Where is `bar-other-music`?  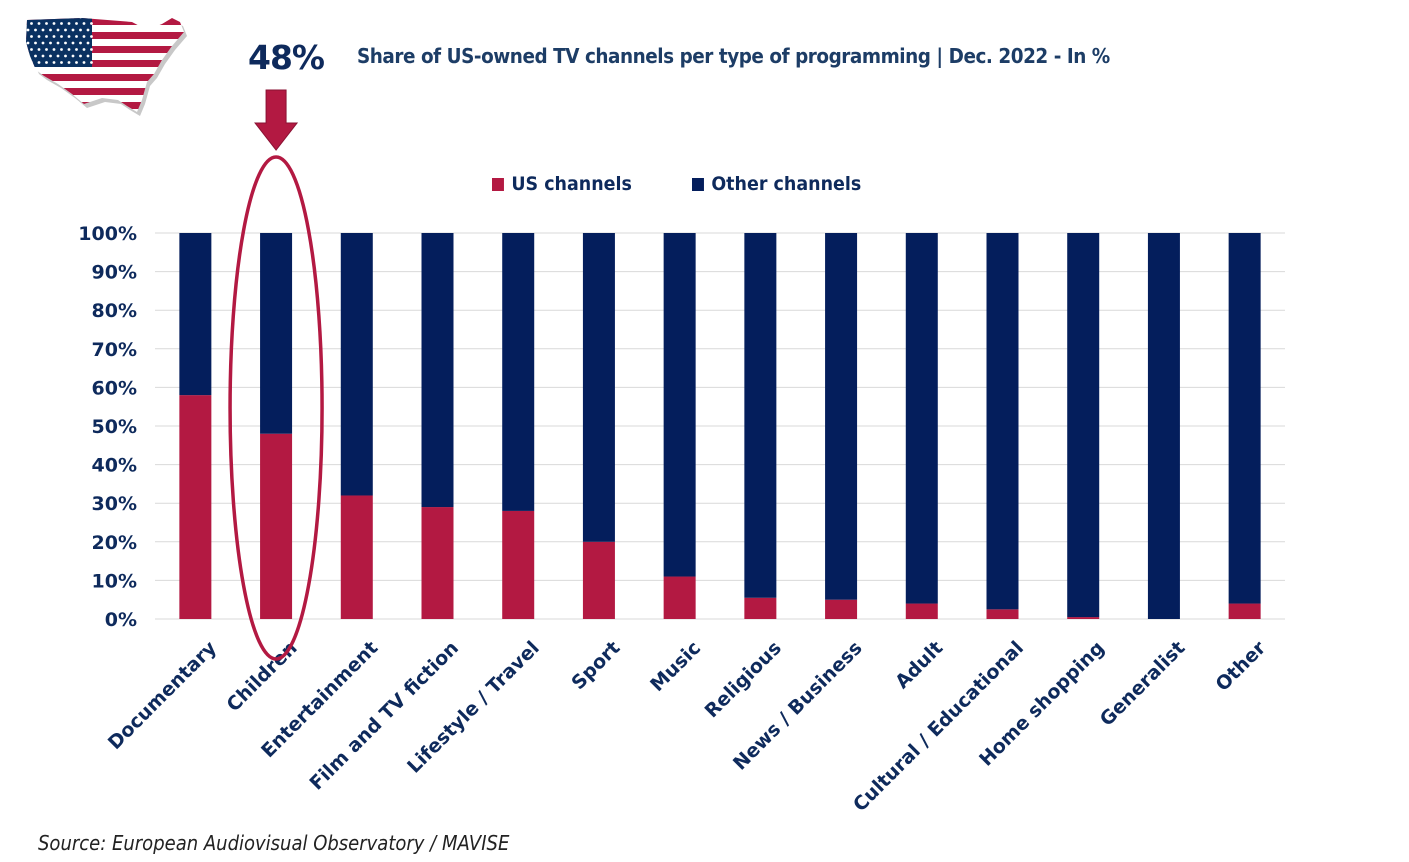 bar-other-music is located at coordinates (679, 405).